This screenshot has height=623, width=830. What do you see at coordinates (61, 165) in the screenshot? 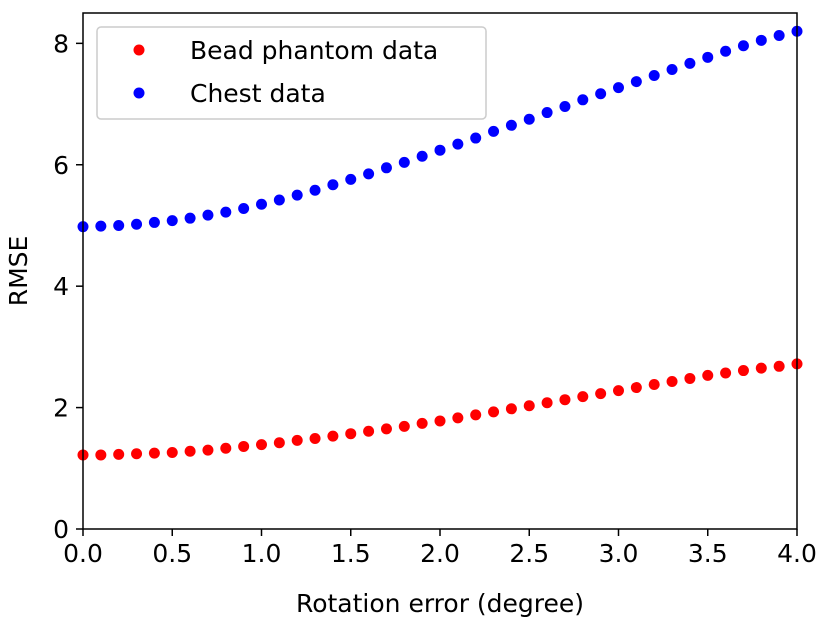
I see `y-tick-label-3: 6` at bounding box center [61, 165].